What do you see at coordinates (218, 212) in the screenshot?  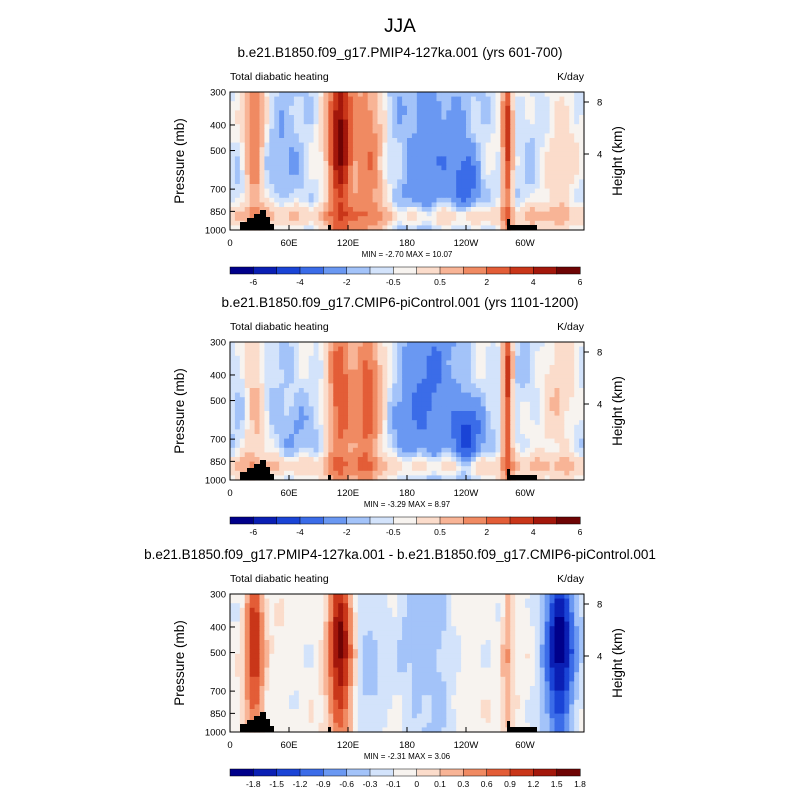 I see `y-tick-label: 850` at bounding box center [218, 212].